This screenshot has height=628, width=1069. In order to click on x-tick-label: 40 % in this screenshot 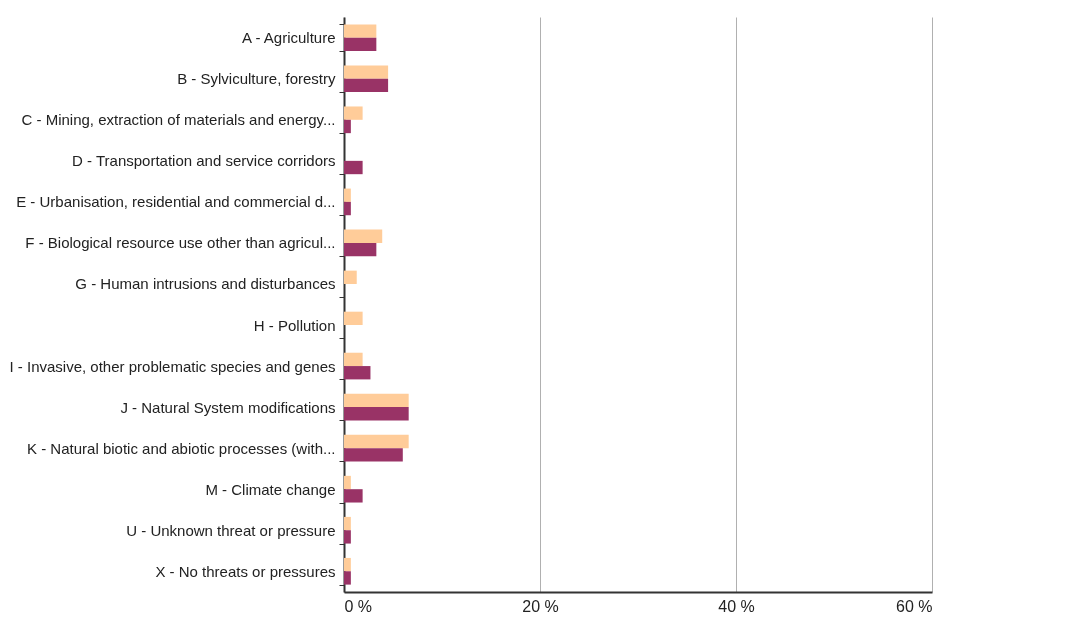, I will do `click(736, 606)`.